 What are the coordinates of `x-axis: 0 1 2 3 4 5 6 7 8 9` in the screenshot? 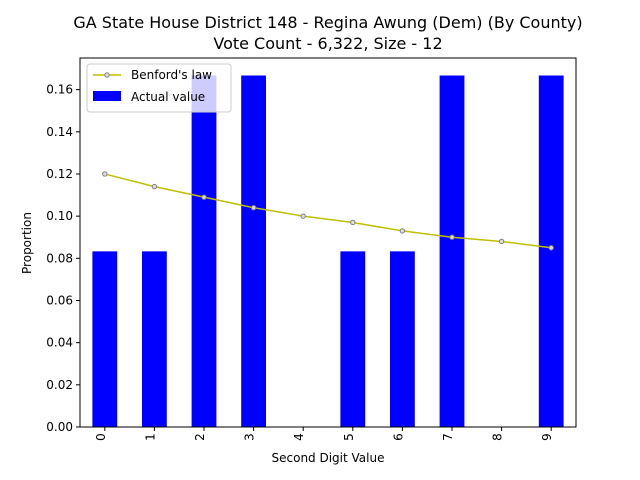 It's located at (324, 434).